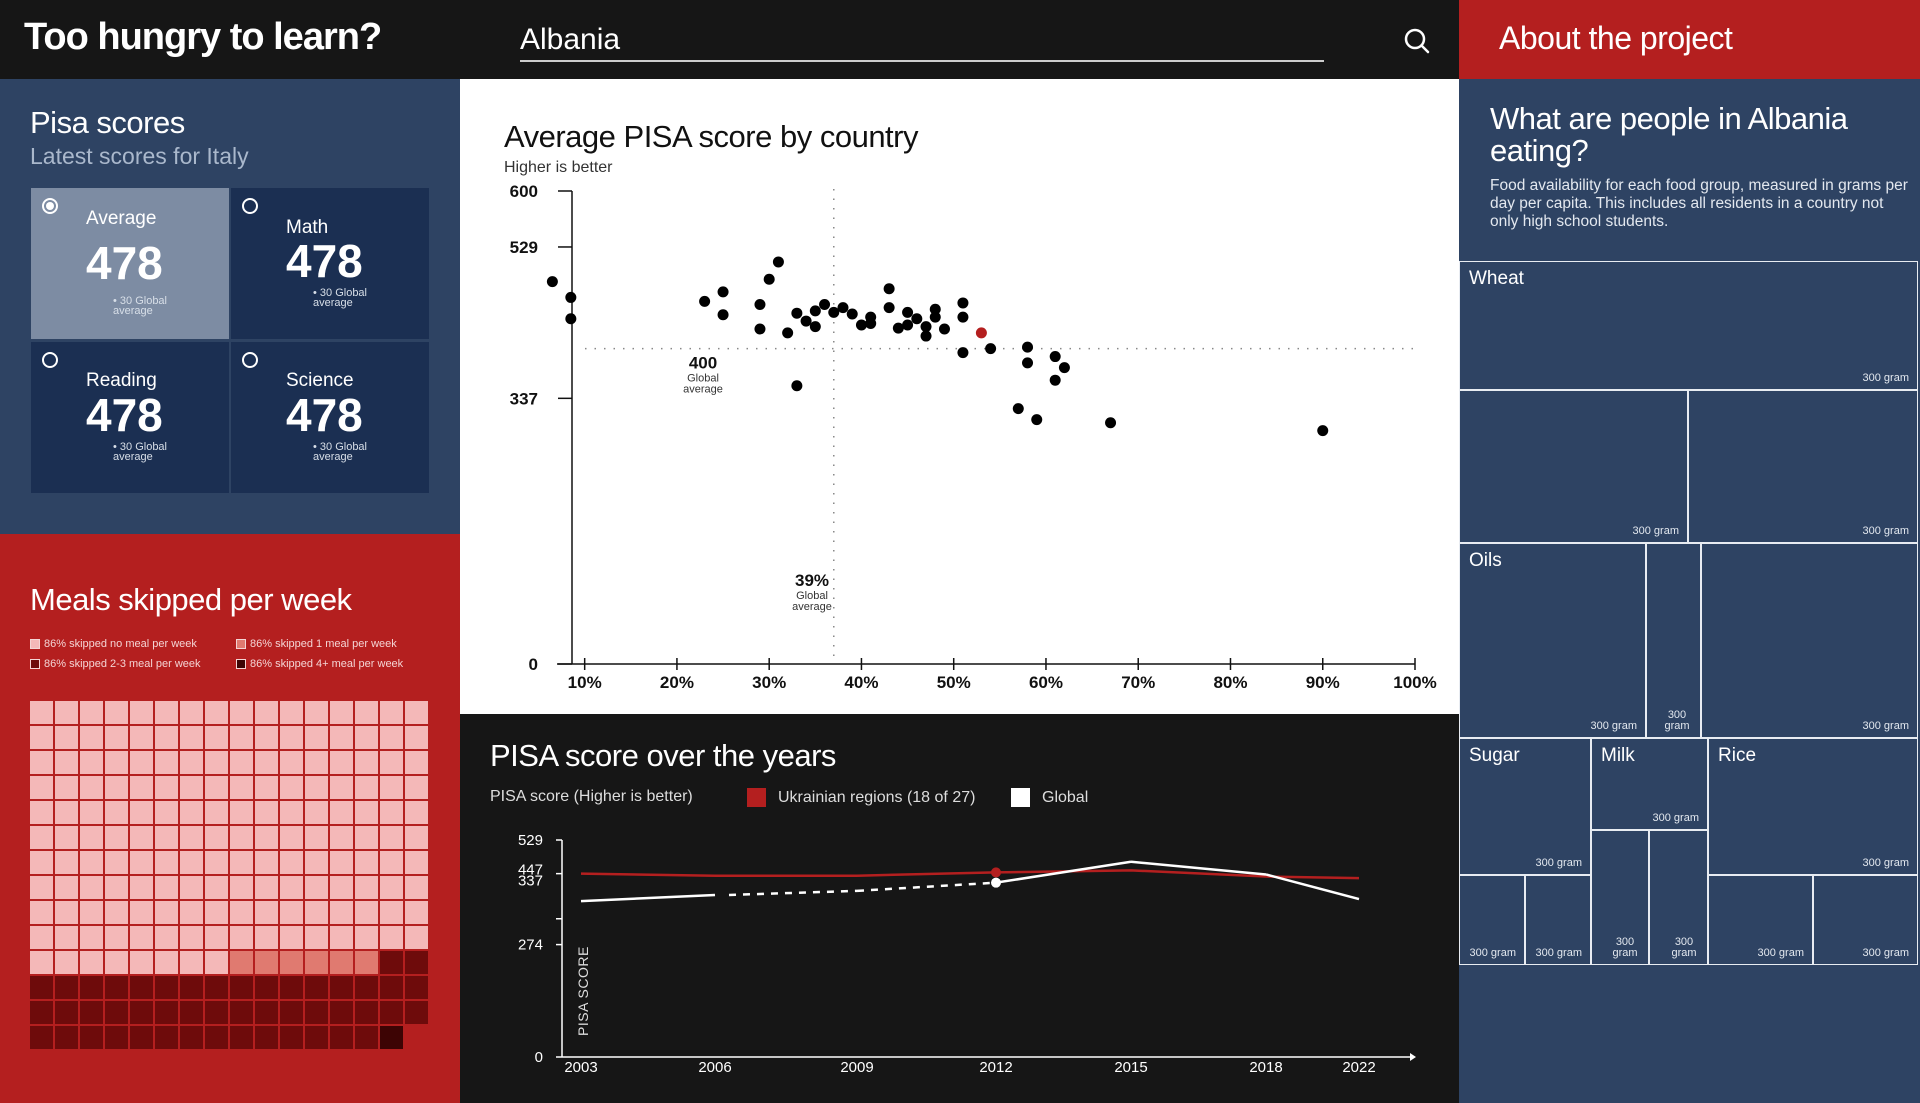 This screenshot has width=1920, height=1103. Describe the element at coordinates (130, 417) in the screenshot. I see `score-card-reading: Reading 478 • 30 Global average` at that location.